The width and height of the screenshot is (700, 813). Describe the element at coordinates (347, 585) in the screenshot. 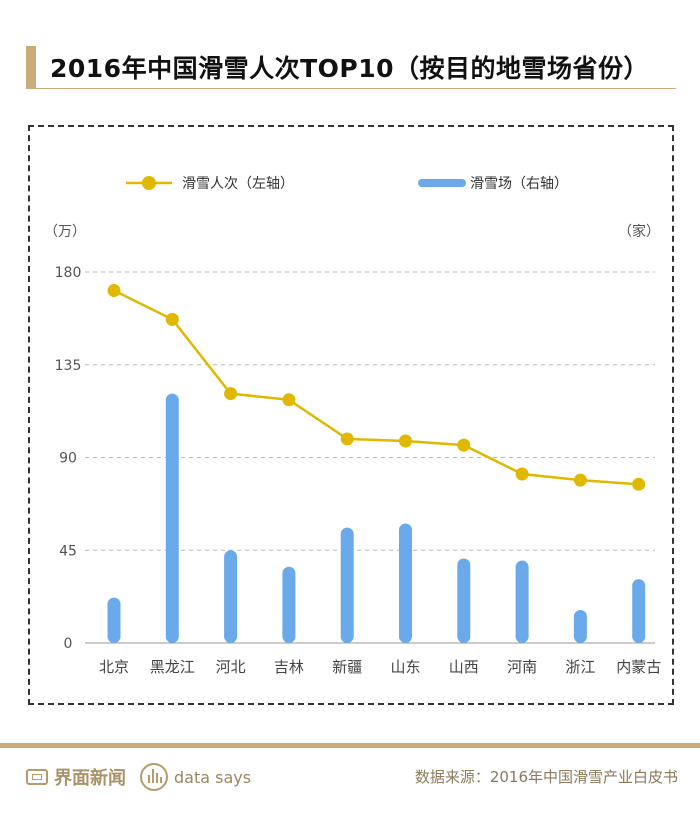

I see `bar-新疆` at that location.